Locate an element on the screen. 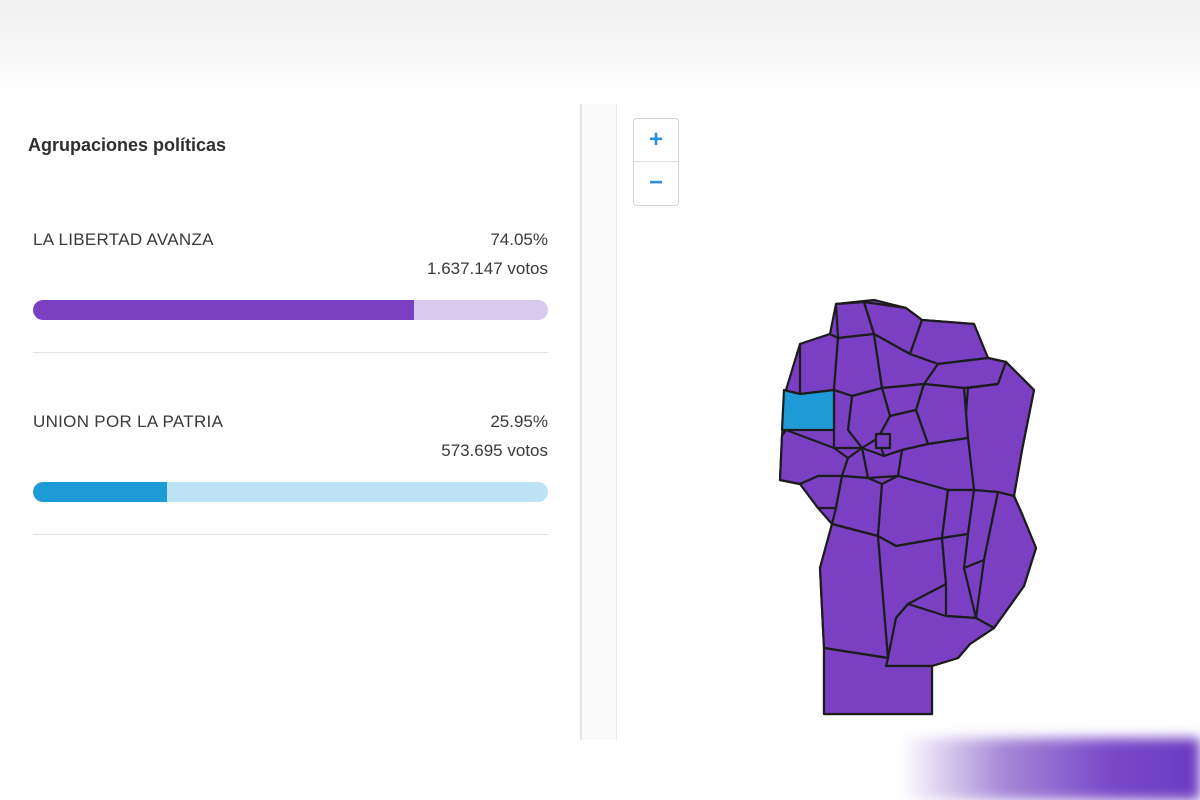 This screenshot has height=800, width=1200. party-name: UNION POR LA PATRIA is located at coordinates (128, 421).